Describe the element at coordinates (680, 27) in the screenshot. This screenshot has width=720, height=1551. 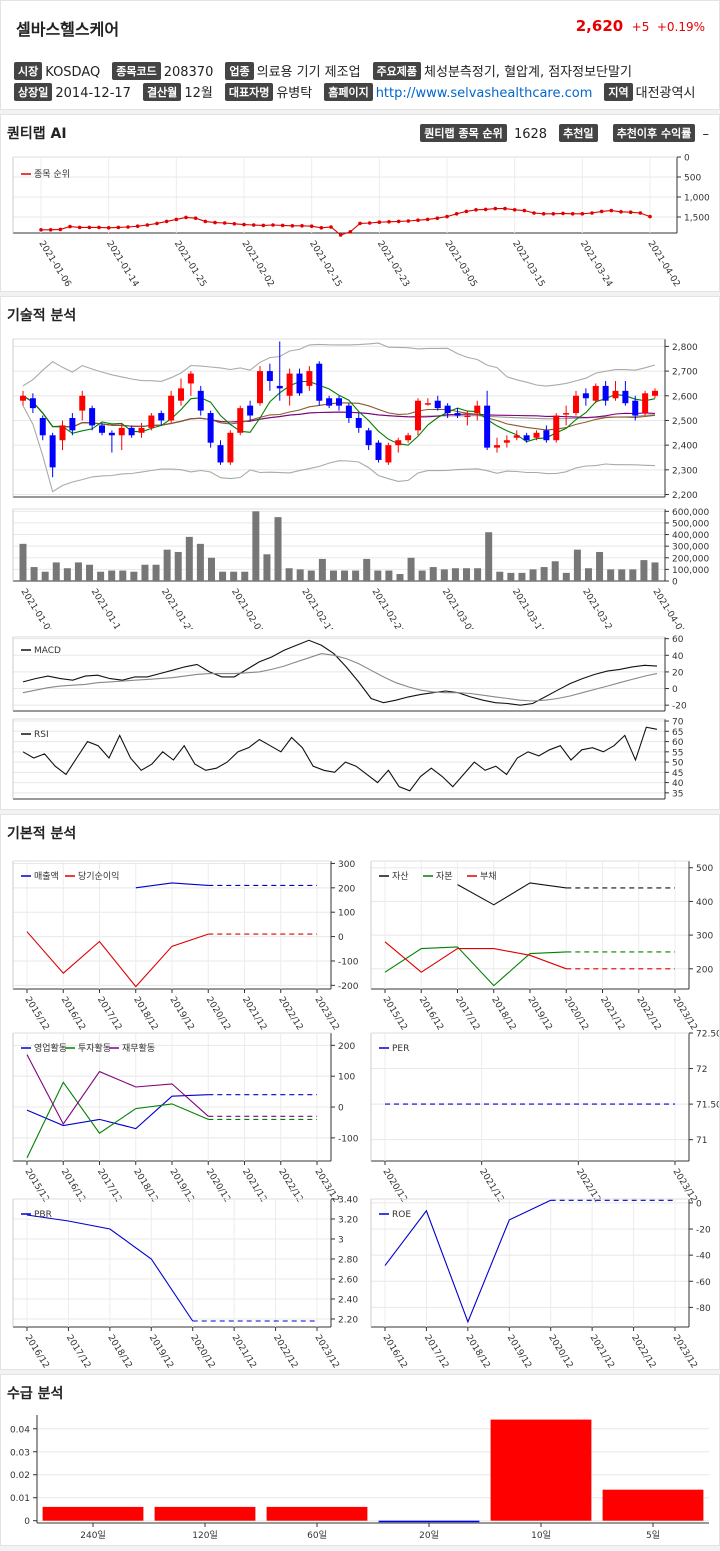
I see `price-change-pct: +0.19%` at that location.